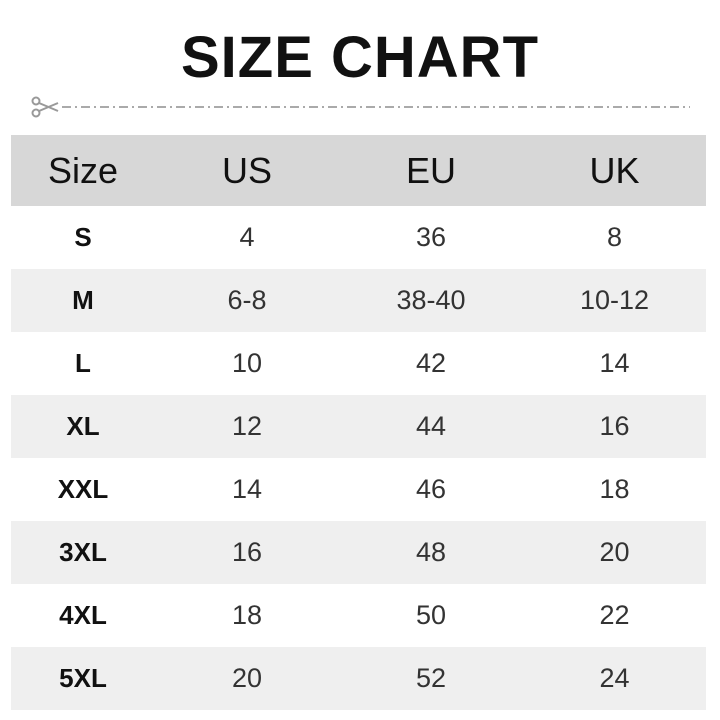 This screenshot has width=720, height=720. I want to click on table-row: L 10 42 14, so click(358, 363).